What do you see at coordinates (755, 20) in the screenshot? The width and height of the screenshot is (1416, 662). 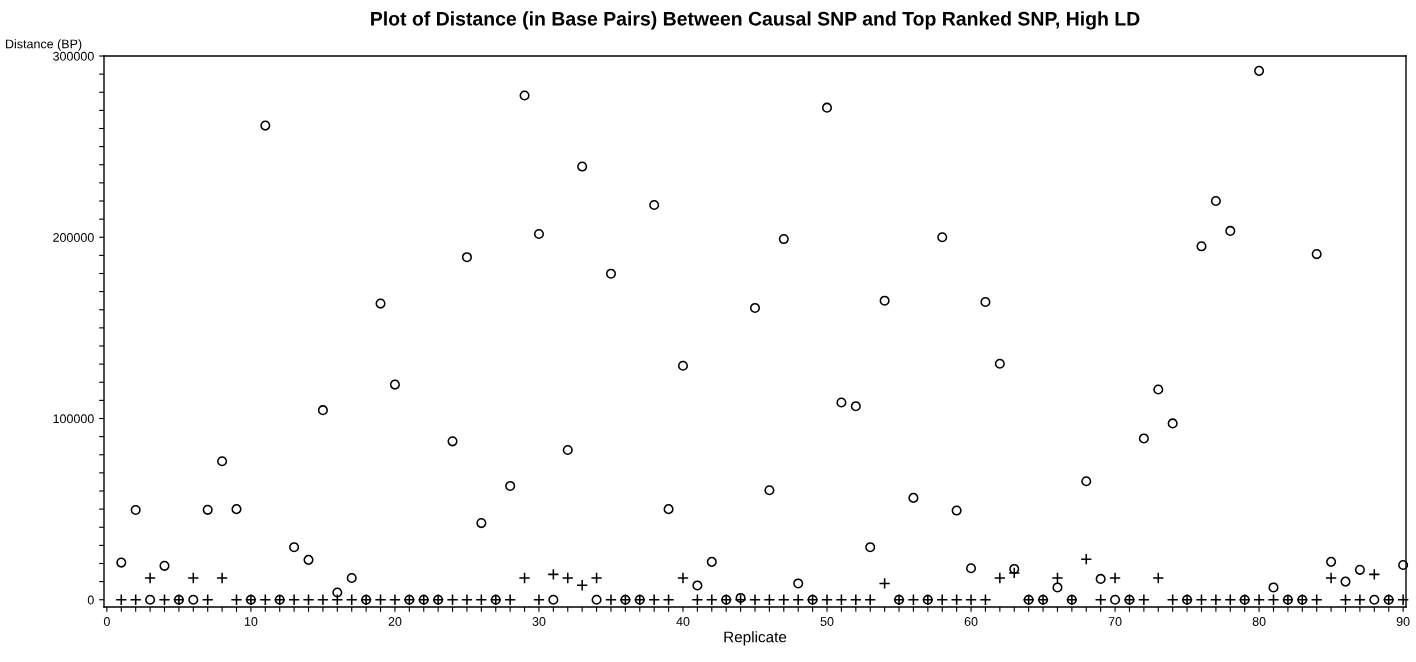 I see `chart-title: Plot of Distance (in Base Pairs) Between Causal SNP and Top Ranked SNP, High LD` at bounding box center [755, 20].